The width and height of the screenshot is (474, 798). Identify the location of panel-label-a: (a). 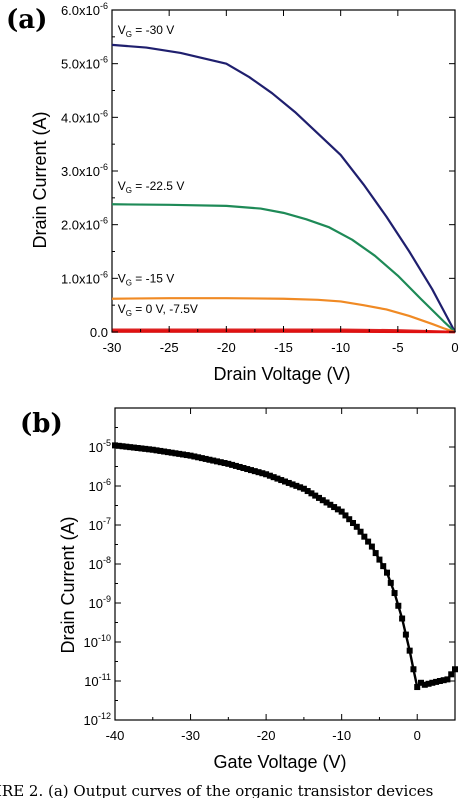
(26, 20).